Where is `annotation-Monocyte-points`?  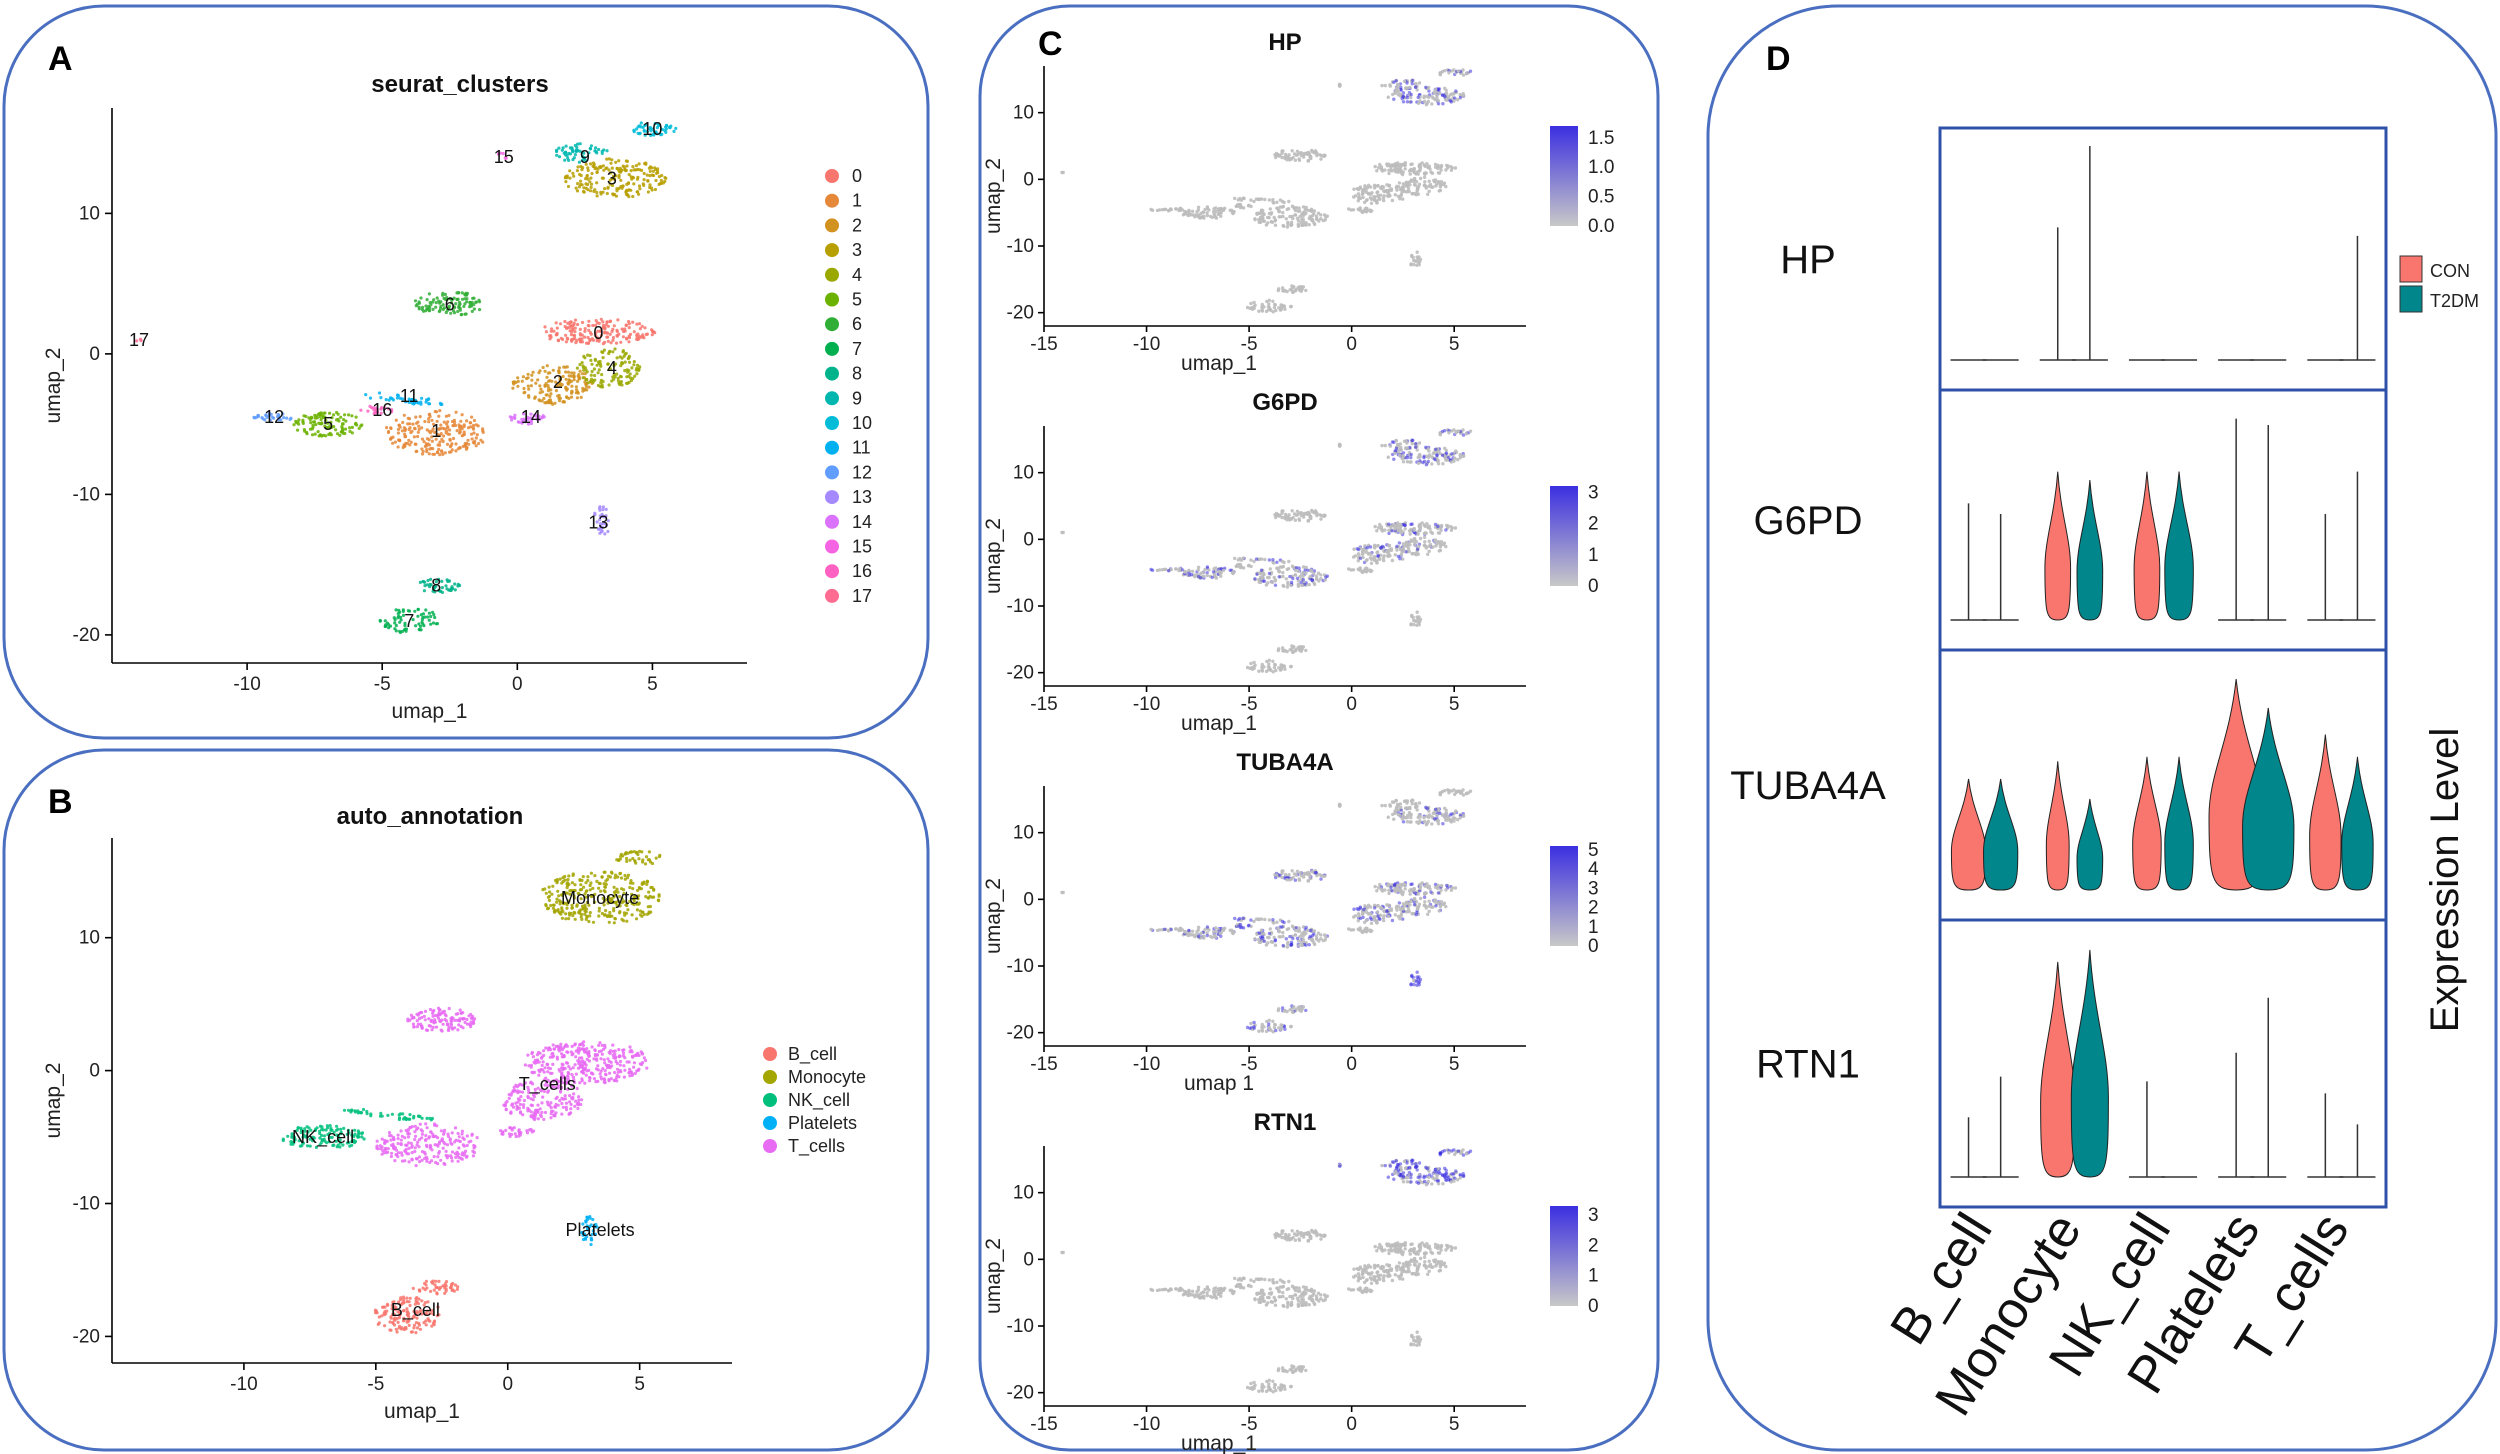
annotation-Monocyte-points is located at coordinates (601, 887).